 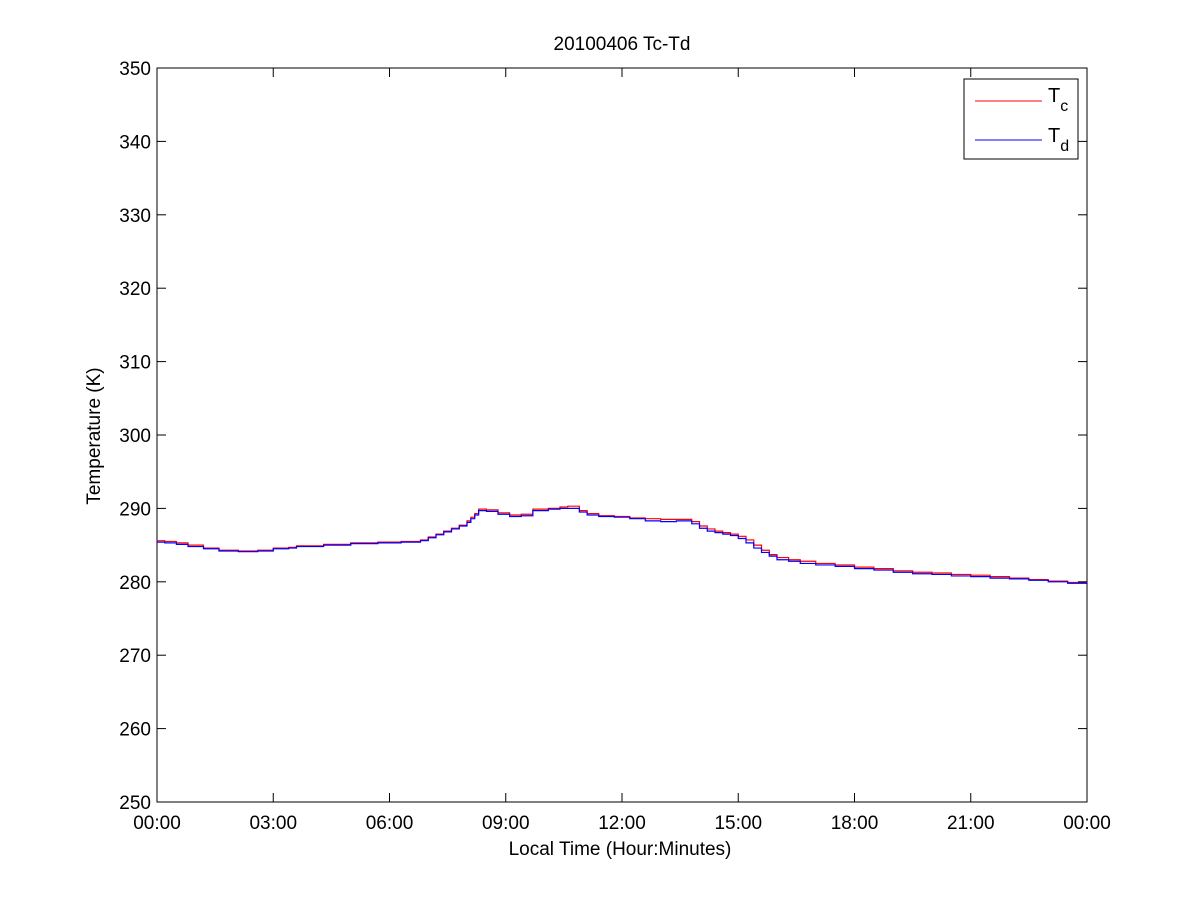 What do you see at coordinates (622, 823) in the screenshot?
I see `x-tick-label: 12:00` at bounding box center [622, 823].